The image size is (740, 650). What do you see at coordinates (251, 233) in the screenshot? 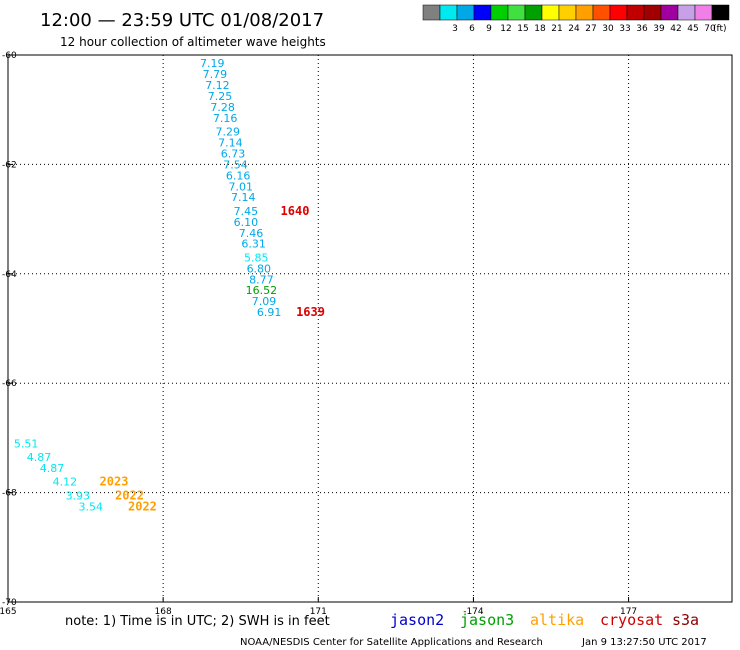
I see `wave-height-label: 7.46` at bounding box center [251, 233].